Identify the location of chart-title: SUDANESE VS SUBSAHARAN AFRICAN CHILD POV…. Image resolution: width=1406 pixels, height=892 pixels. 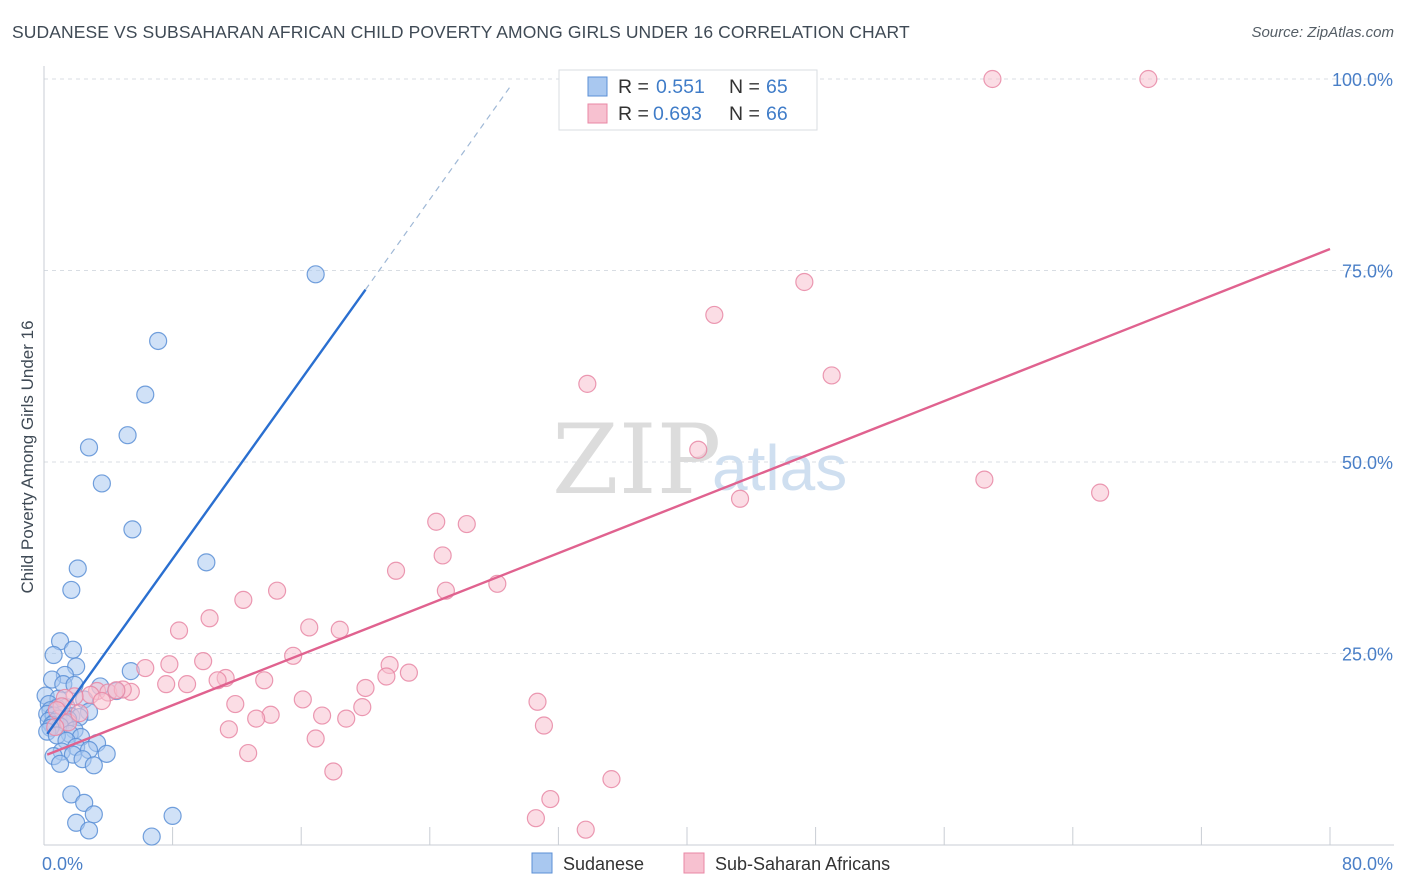
(461, 32).